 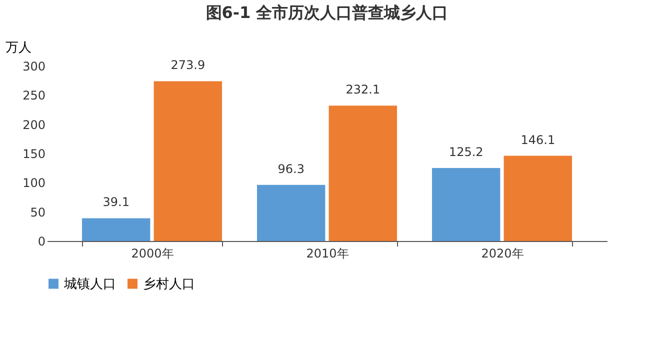 What do you see at coordinates (34, 183) in the screenshot?
I see `y-tick-label: 100` at bounding box center [34, 183].